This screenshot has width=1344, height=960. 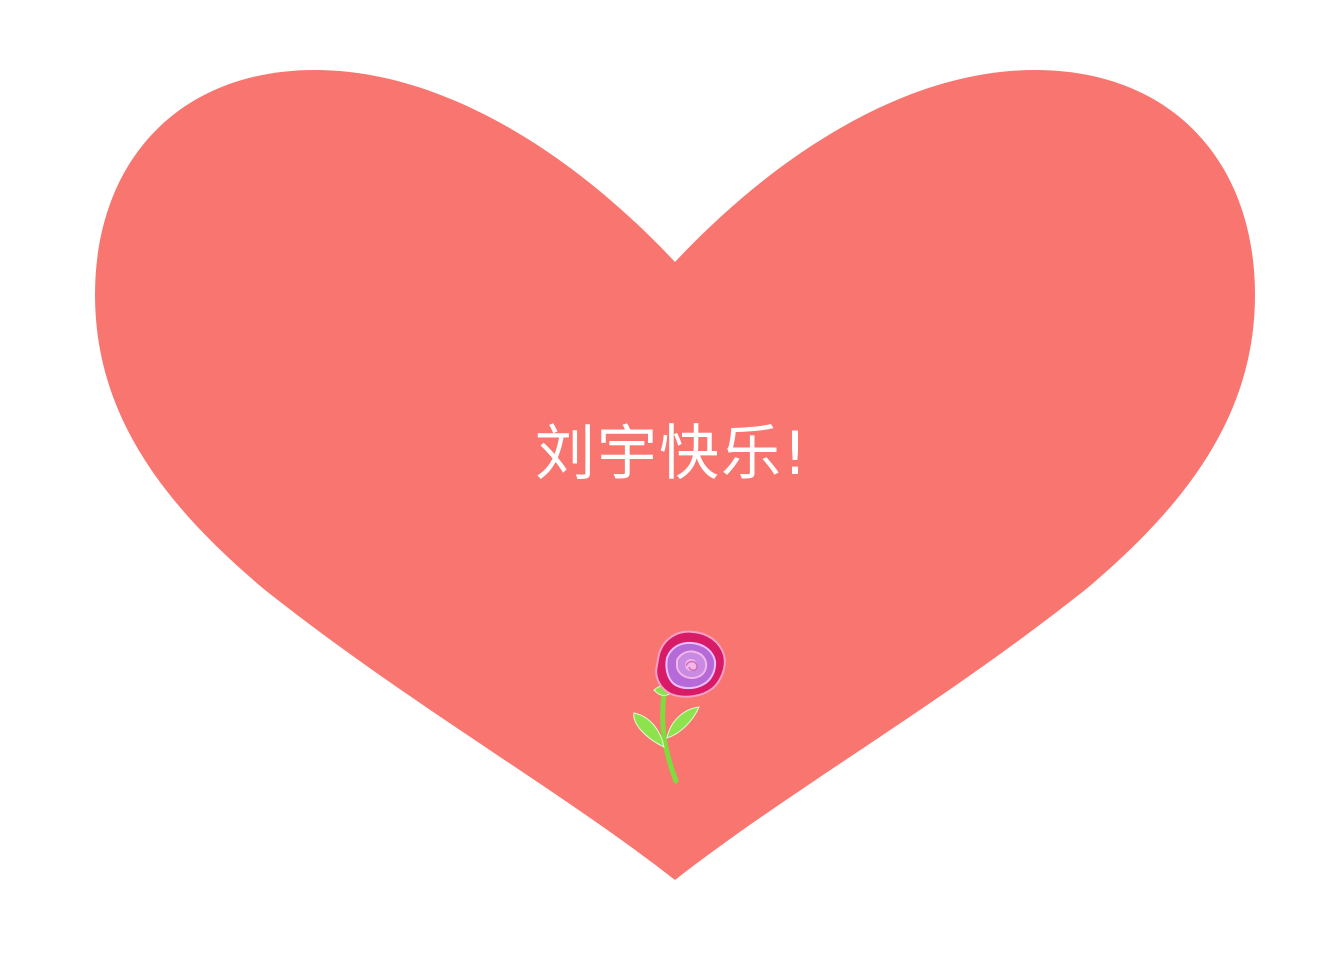 I want to click on rose-leaf-right, so click(x=683, y=722).